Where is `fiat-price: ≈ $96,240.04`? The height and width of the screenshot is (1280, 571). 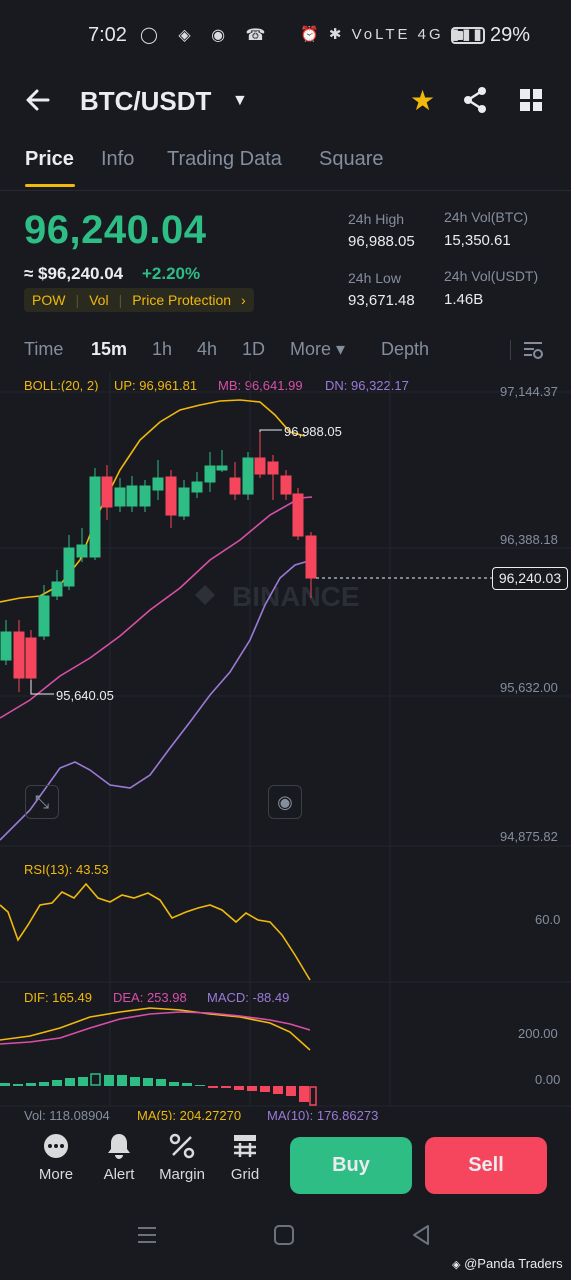
fiat-price: ≈ $96,240.04 is located at coordinates (74, 273).